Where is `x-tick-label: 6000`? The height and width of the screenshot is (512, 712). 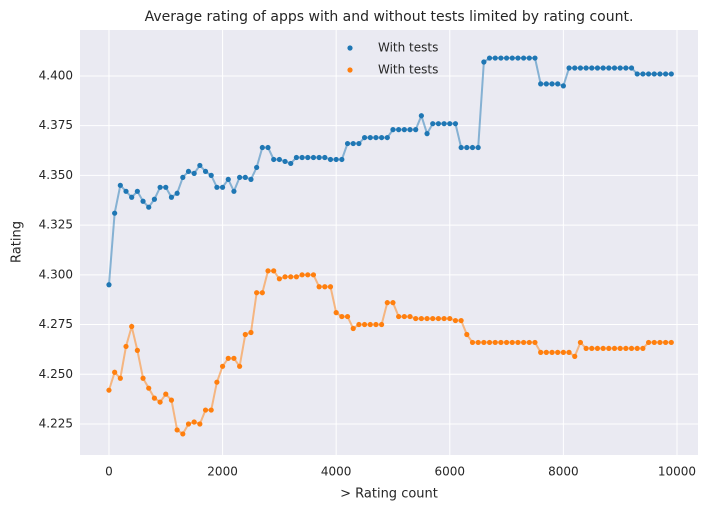
x-tick-label: 6000 is located at coordinates (450, 472).